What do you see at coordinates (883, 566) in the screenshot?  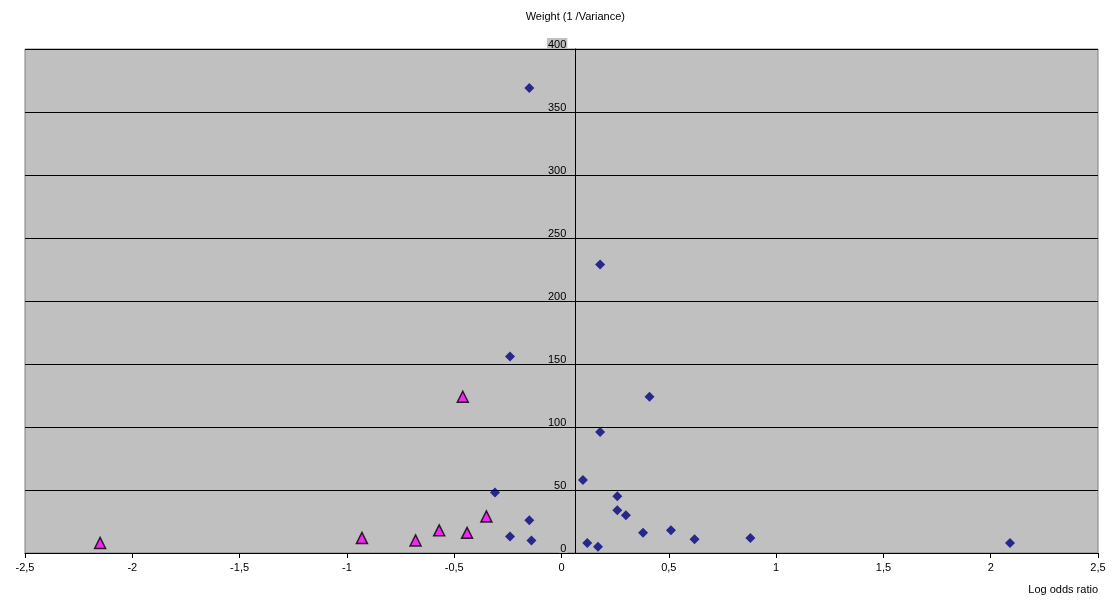 I see `x-tick-label: 1,5` at bounding box center [883, 566].